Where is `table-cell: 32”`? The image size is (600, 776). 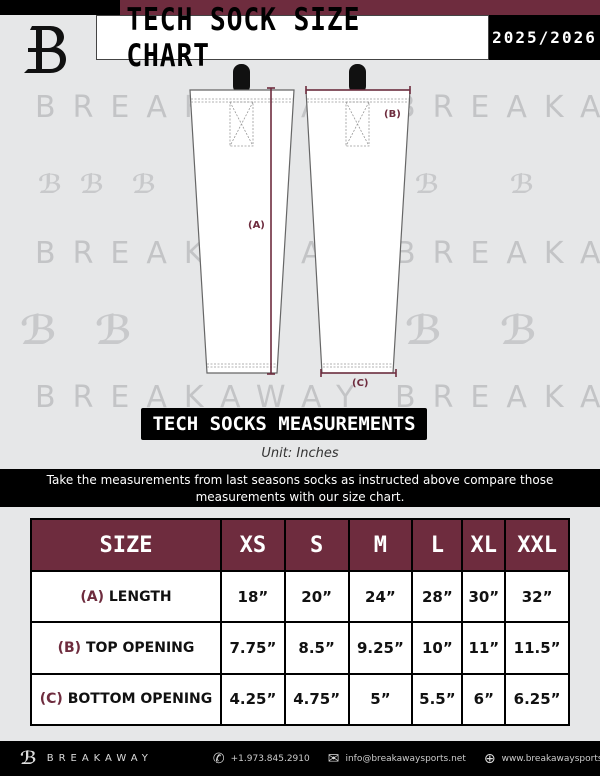 table-cell: 32” is located at coordinates (537, 596).